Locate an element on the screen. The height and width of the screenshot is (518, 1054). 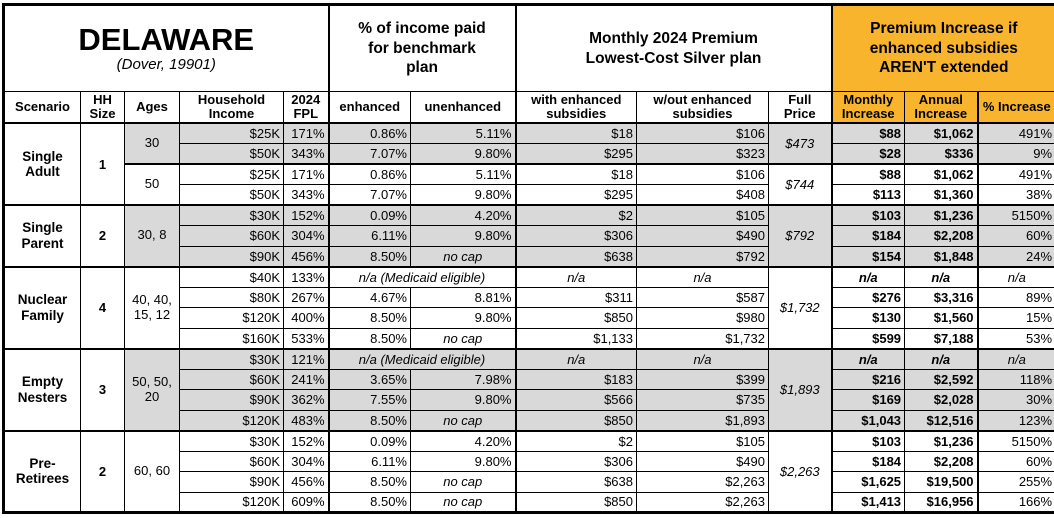
cell-annual-increase: $16,956 is located at coordinates (941, 502).